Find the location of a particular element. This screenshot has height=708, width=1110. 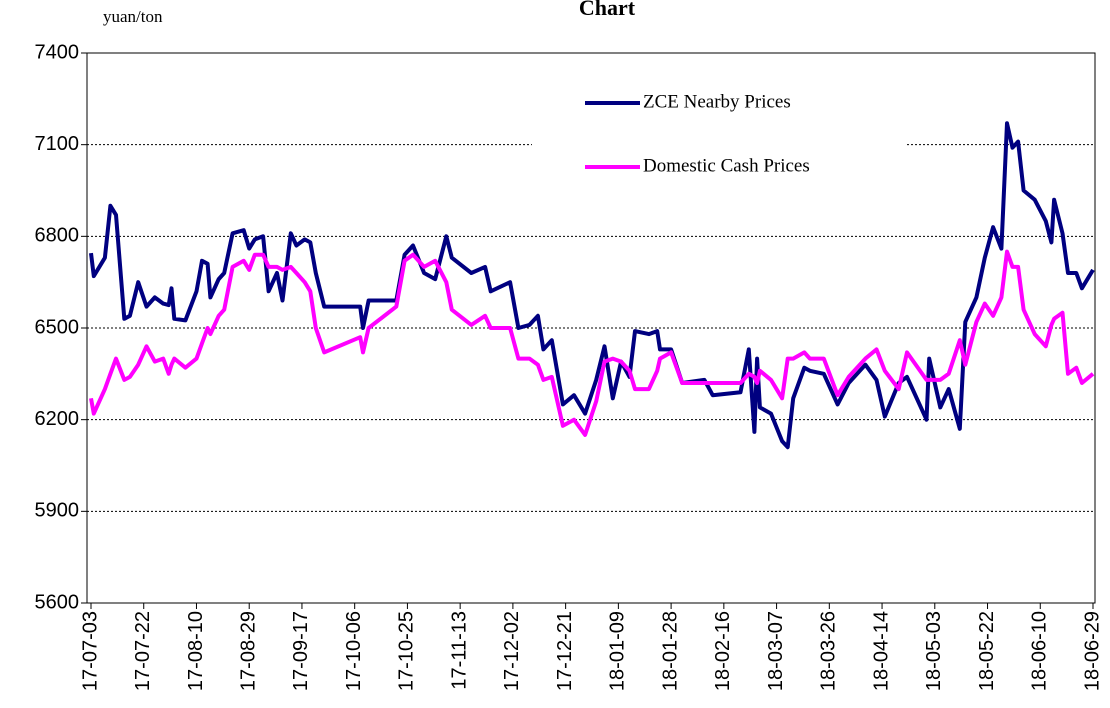

x-tick-label: 17-12-21 is located at coordinates (565, 651).